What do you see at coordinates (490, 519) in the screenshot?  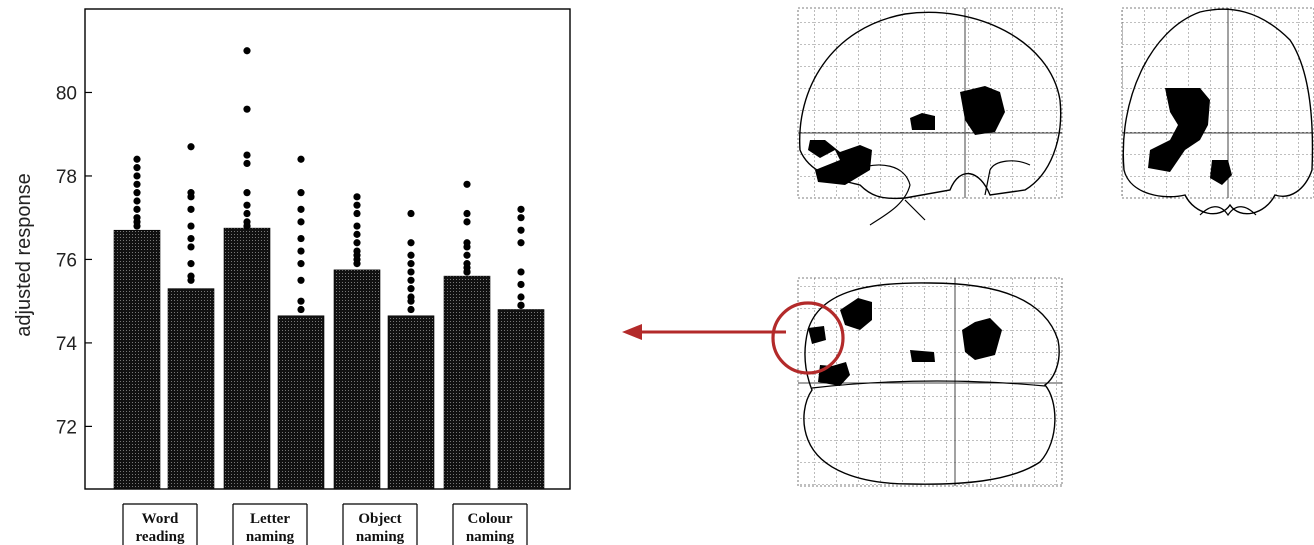 I see `category-label-line1: Colour` at bounding box center [490, 519].